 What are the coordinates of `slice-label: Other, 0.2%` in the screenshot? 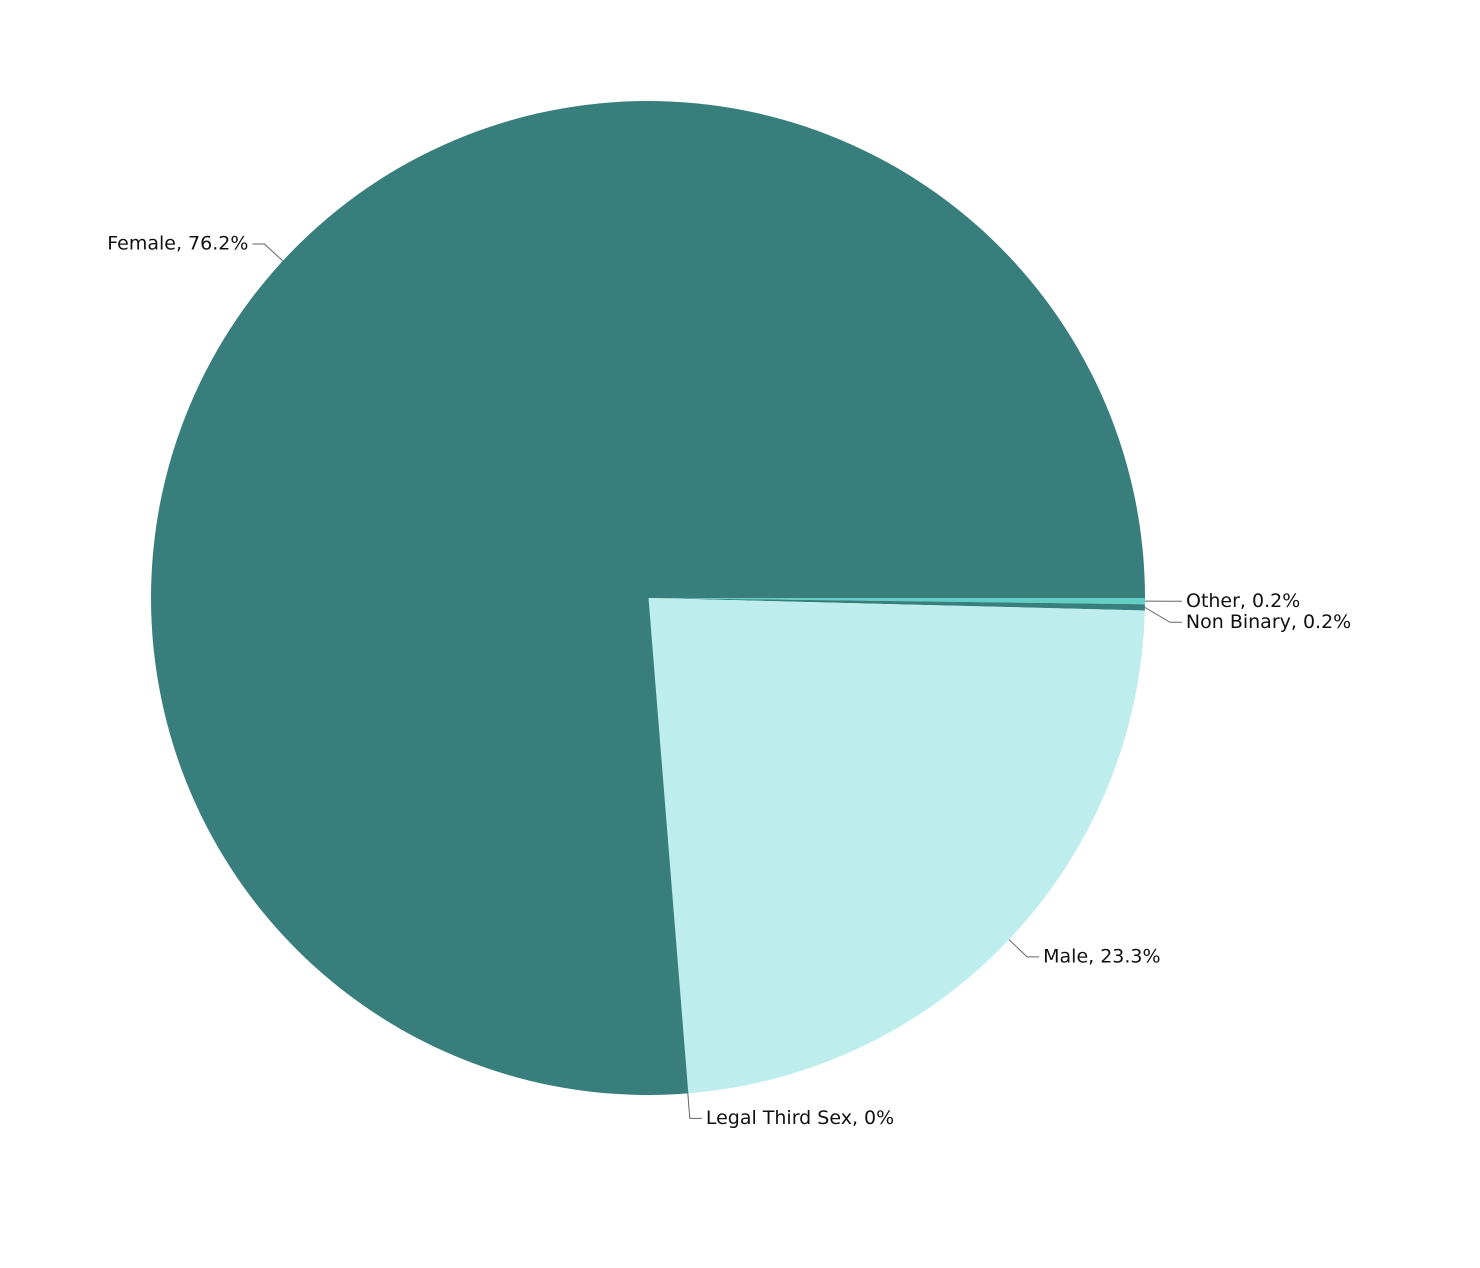 It's located at (1243, 601).